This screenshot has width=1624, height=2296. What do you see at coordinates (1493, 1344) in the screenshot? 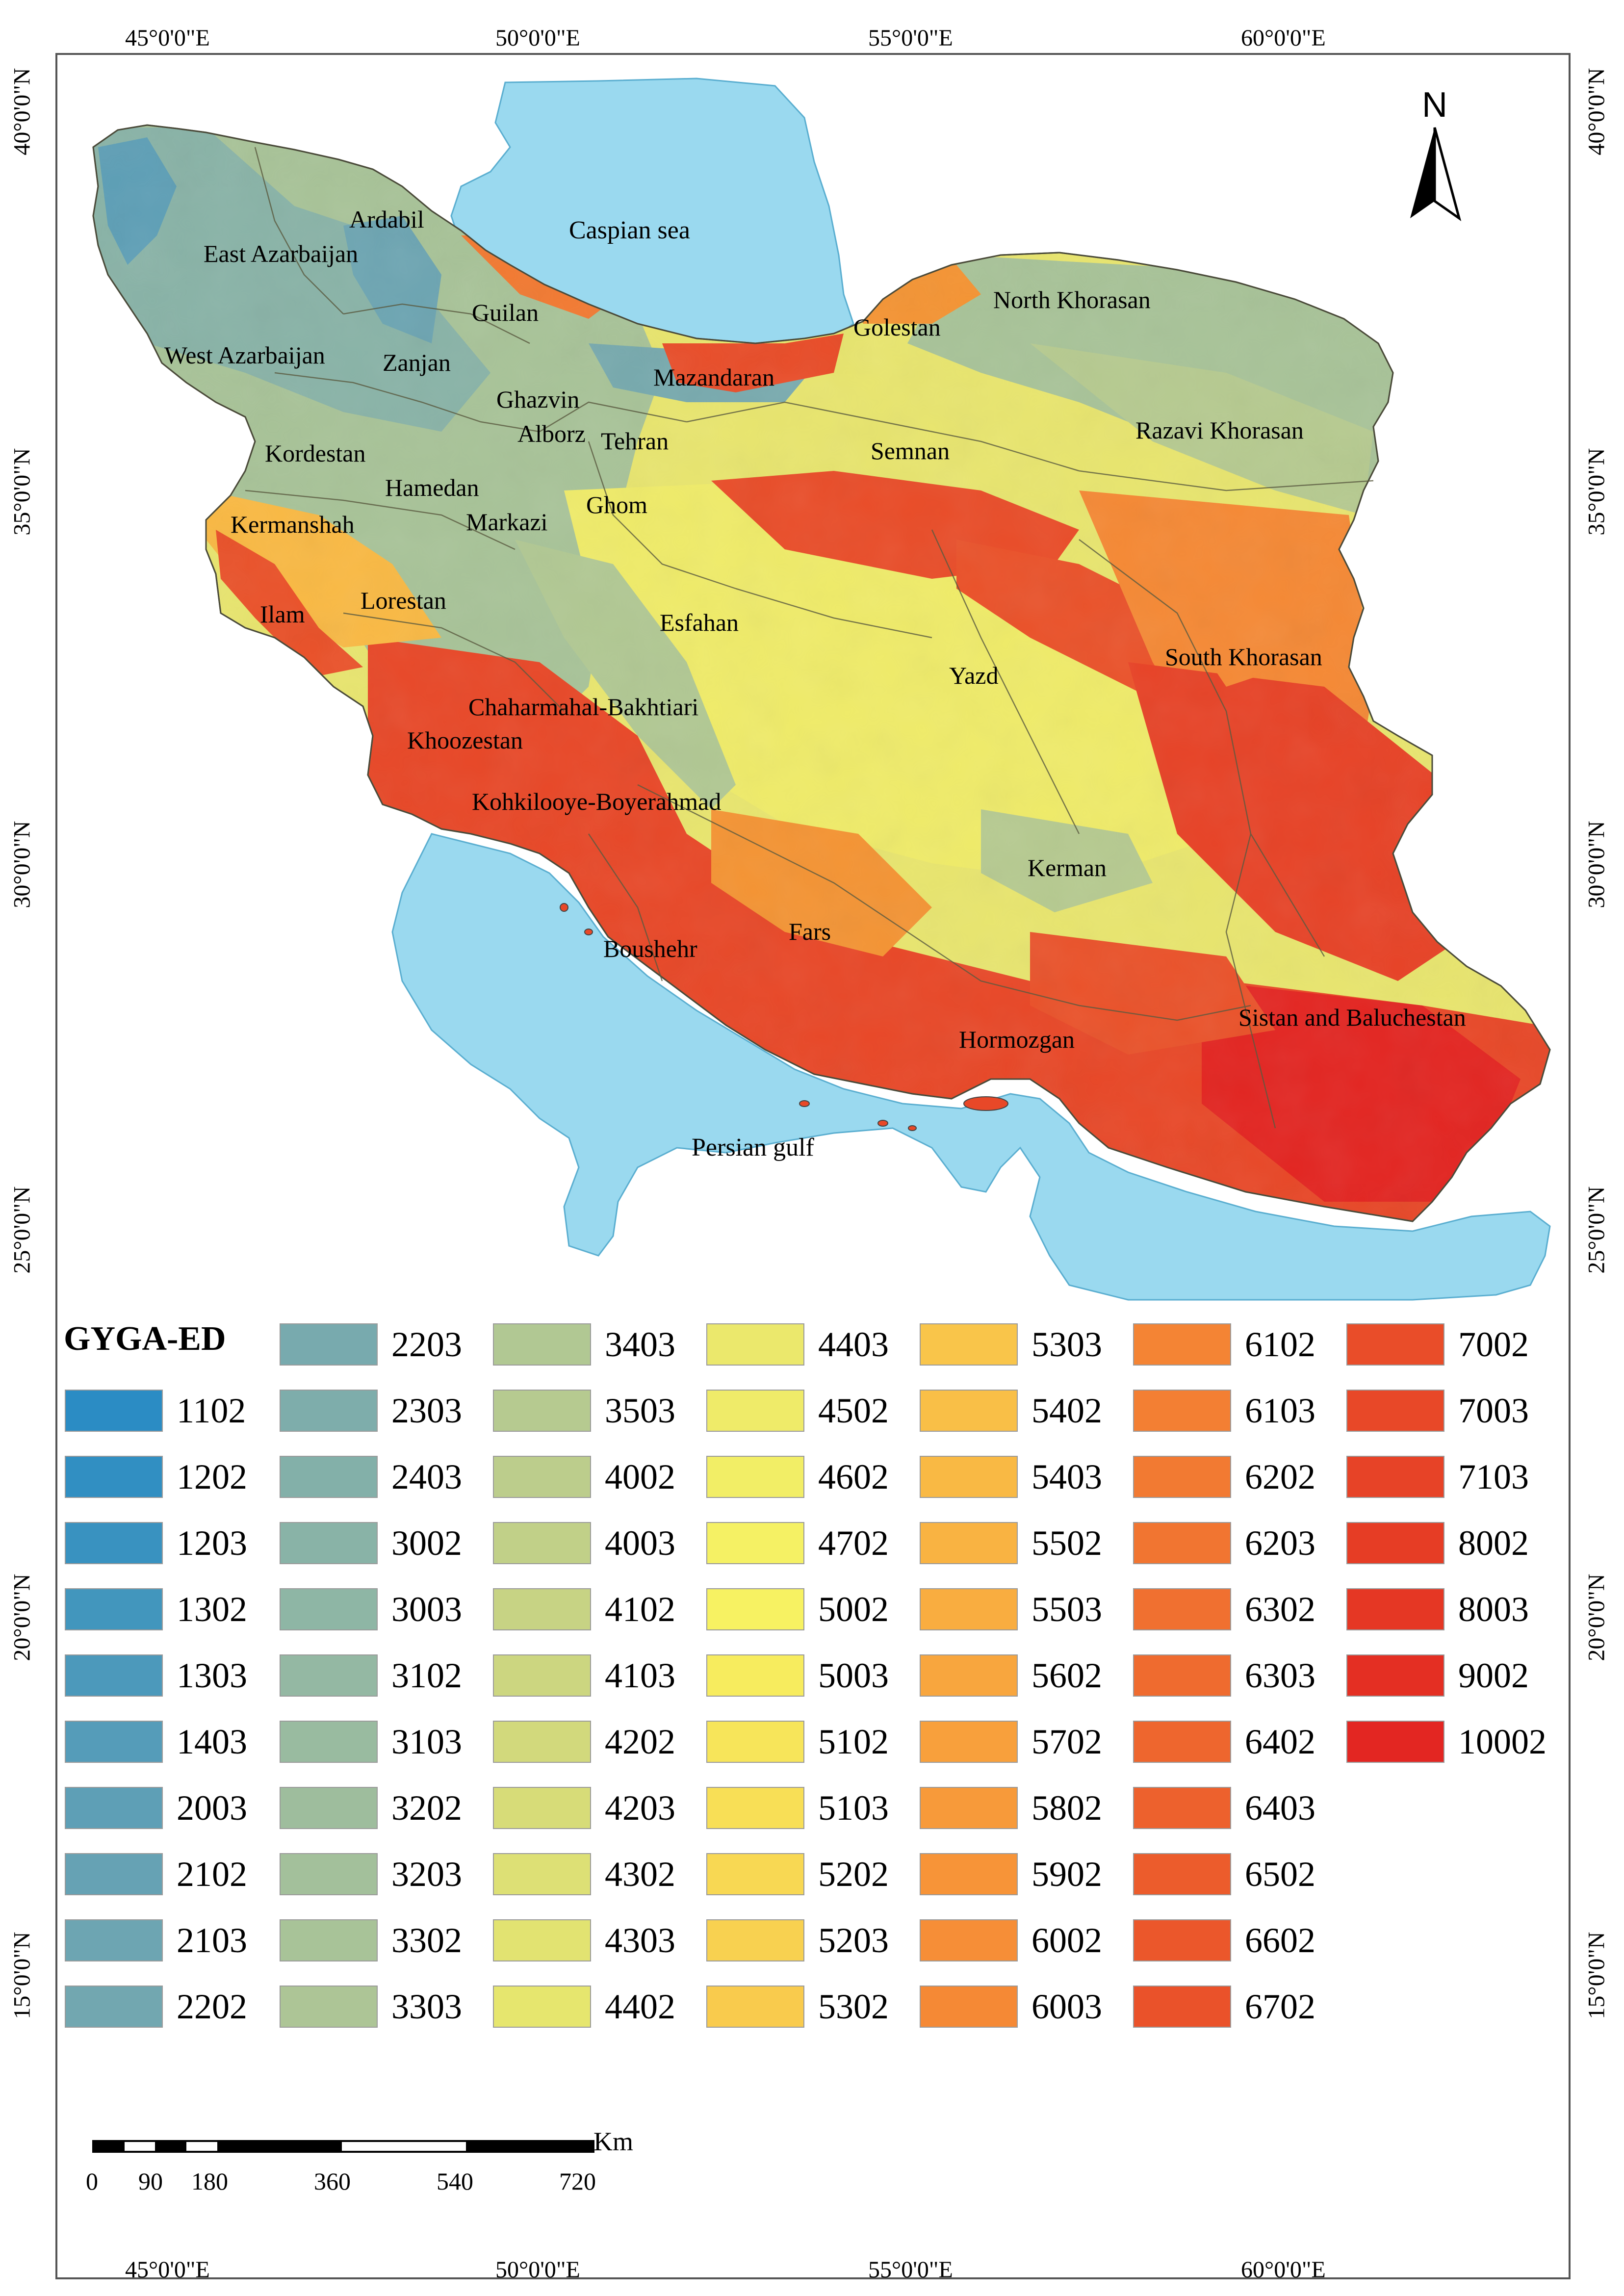
I see `legend-code-label: 7002` at bounding box center [1493, 1344].